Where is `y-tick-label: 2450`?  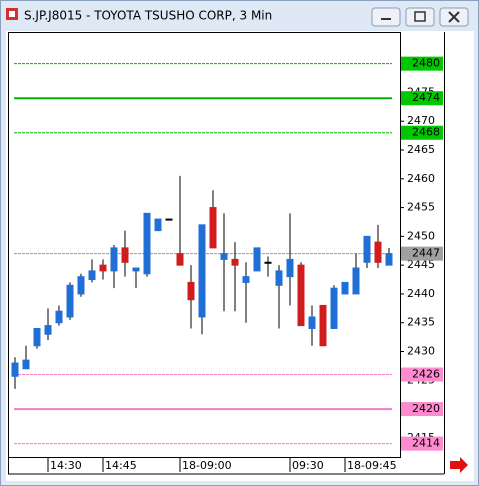
y-tick-label: 2450 is located at coordinates (421, 235).